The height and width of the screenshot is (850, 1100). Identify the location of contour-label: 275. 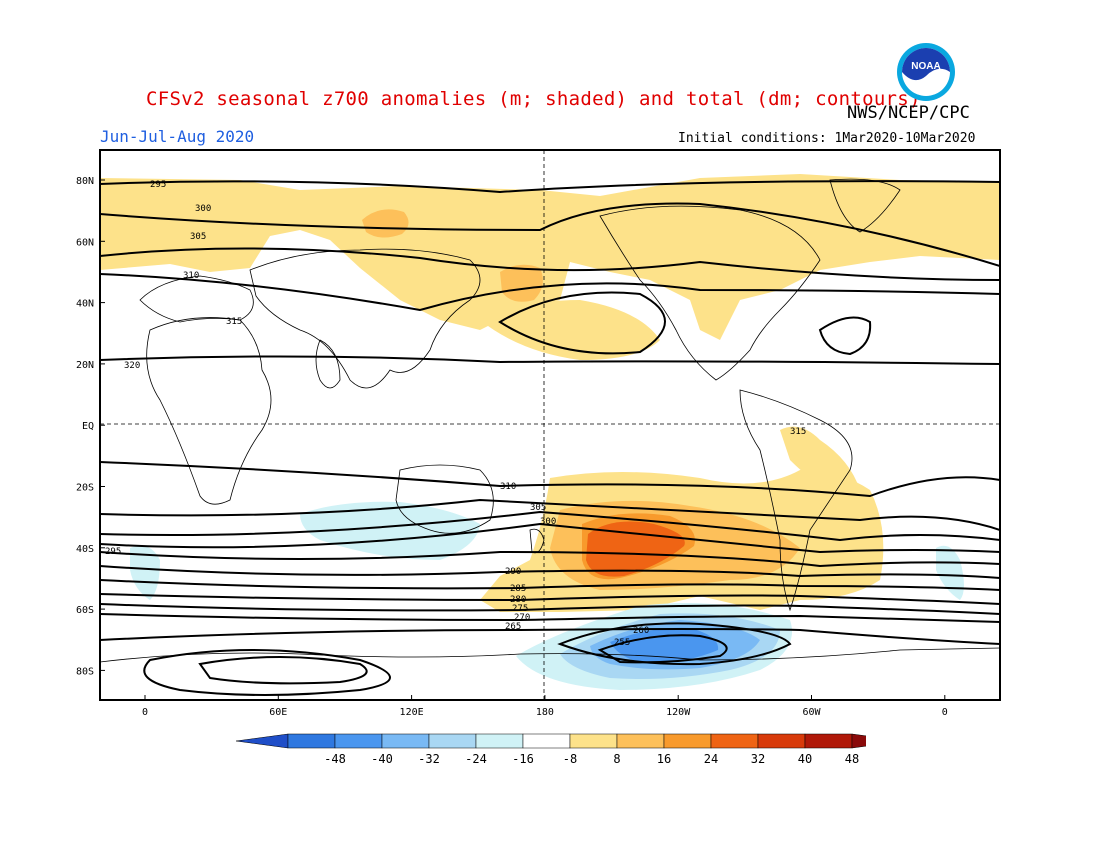
(520, 609).